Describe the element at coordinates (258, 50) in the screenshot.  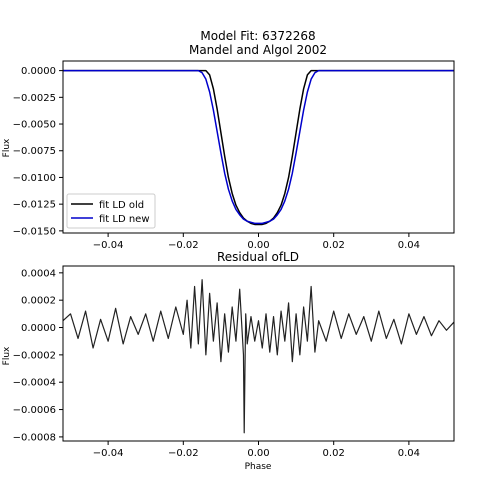
I see `chart-subtitle: Mandel and Algol 2002` at that location.